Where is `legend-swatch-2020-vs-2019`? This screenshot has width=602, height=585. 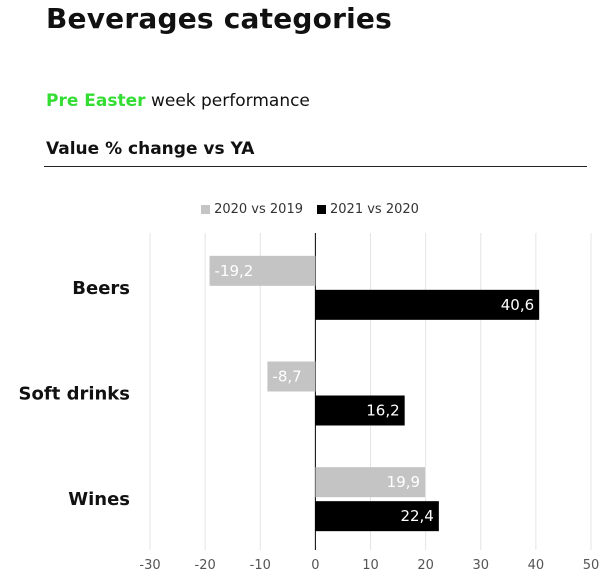
legend-swatch-2020-vs-2019 is located at coordinates (206, 209).